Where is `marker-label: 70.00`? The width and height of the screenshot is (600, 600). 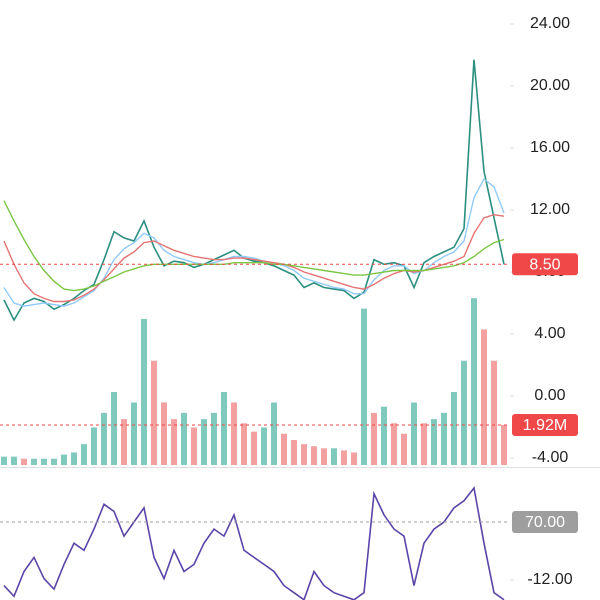
marker-label: 70.00 is located at coordinates (545, 522).